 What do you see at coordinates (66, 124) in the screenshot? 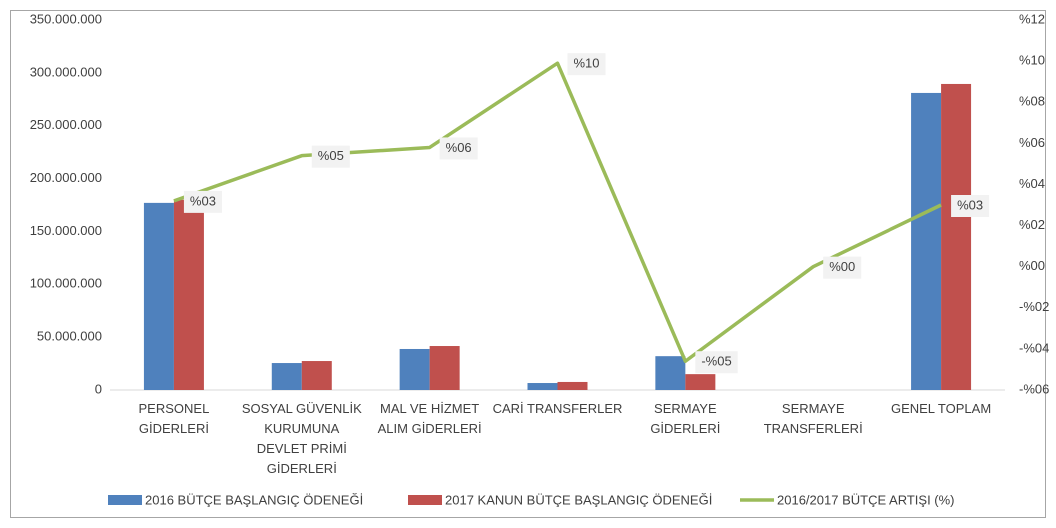
I see `y-tick-label: 250.000.000` at bounding box center [66, 124].